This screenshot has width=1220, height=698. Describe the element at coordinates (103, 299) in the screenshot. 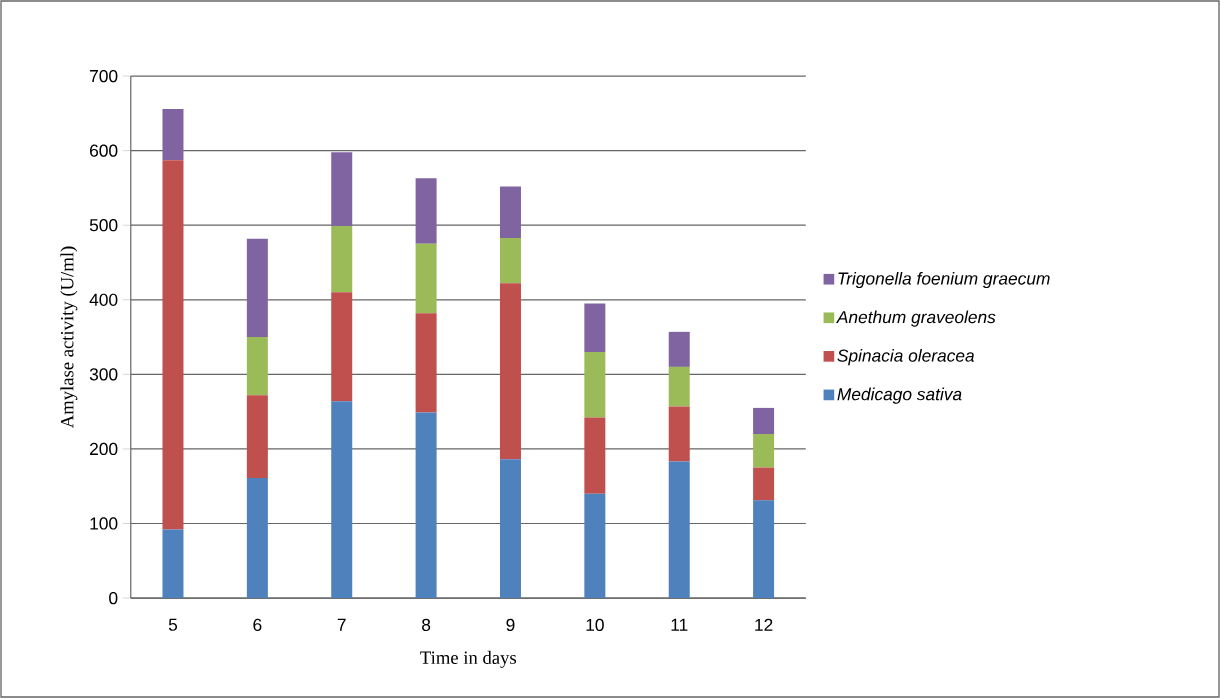

I see `y-tick-label: 400` at that location.